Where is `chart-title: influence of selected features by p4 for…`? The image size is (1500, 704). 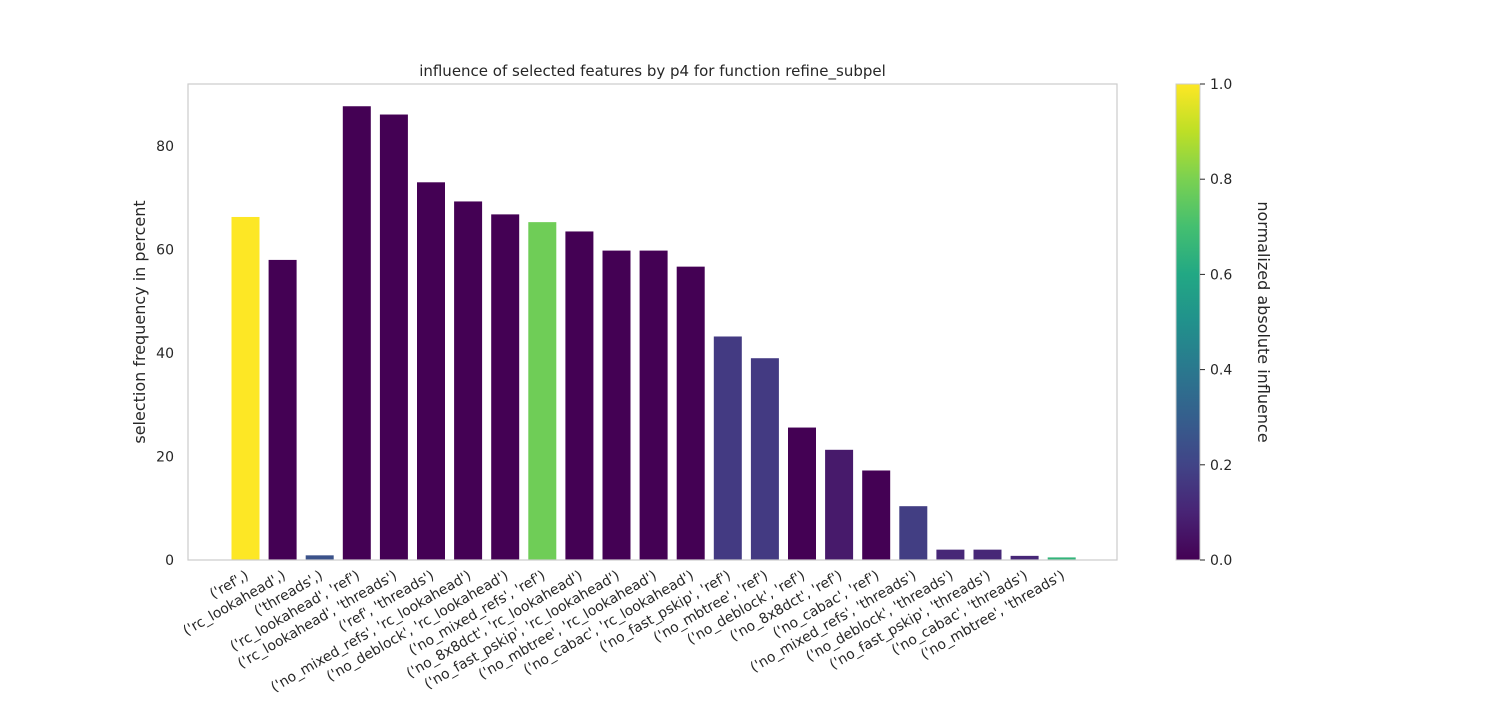
chart-title: influence of selected features by p4 for… is located at coordinates (652, 71).